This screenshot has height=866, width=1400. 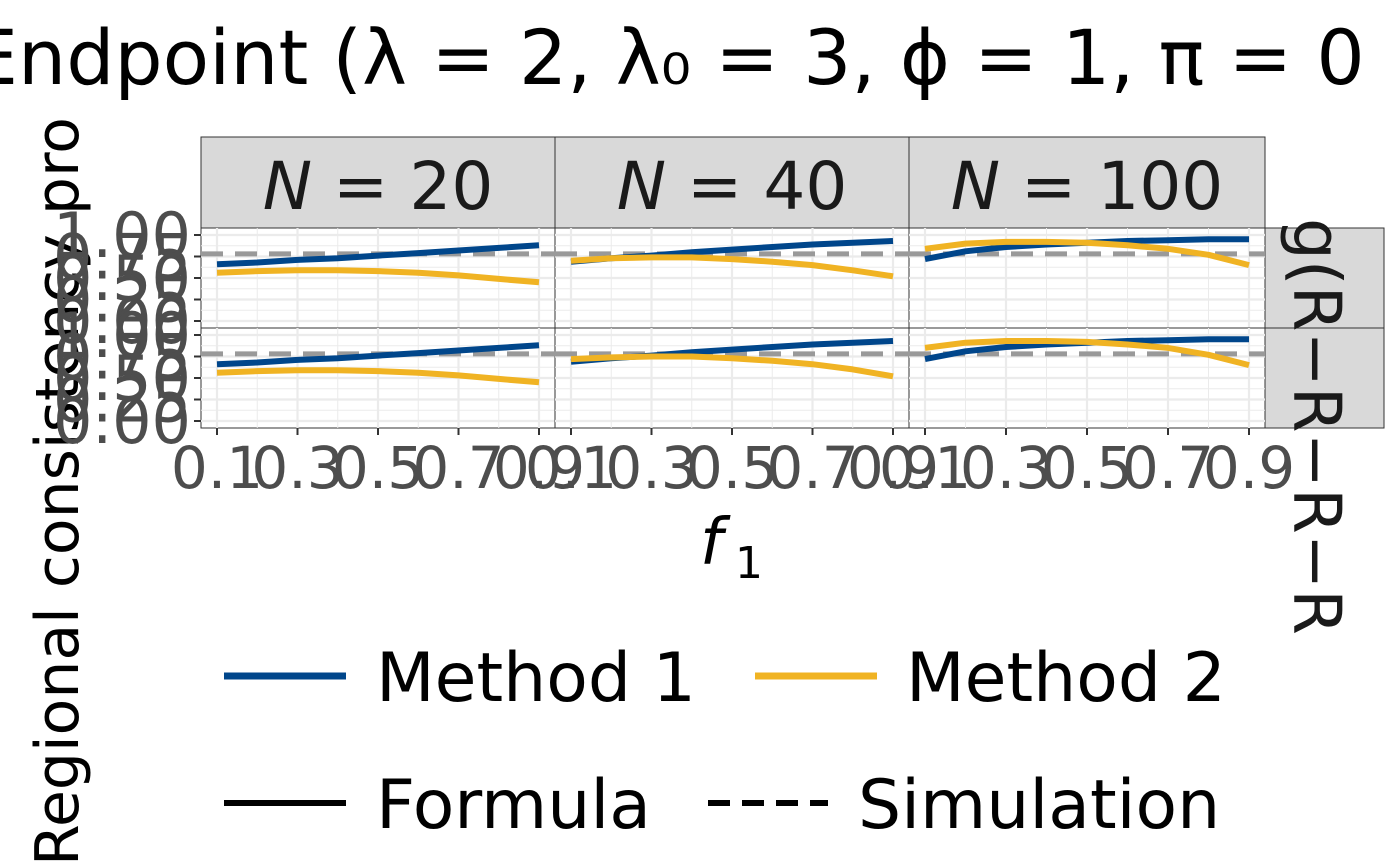 I want to click on legend-label: Method 2, so click(x=1066, y=678).